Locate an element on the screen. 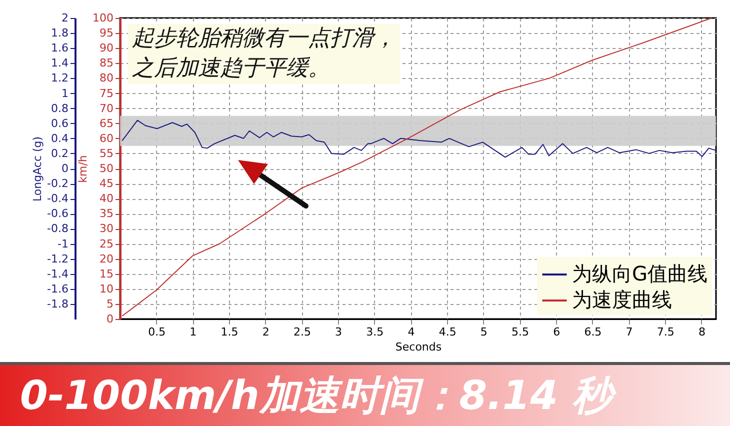  y2-tick-label: 45 is located at coordinates (107, 183).